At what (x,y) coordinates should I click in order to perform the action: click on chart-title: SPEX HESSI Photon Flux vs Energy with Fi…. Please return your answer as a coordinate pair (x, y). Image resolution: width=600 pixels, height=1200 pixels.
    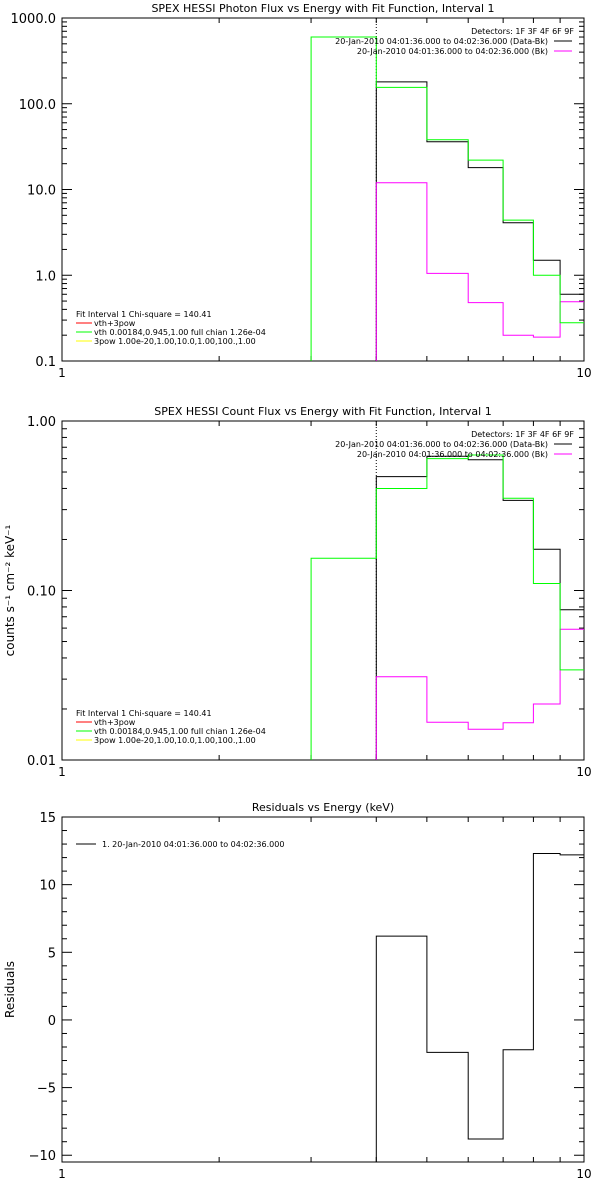
    Looking at the image, I should click on (322, 8).